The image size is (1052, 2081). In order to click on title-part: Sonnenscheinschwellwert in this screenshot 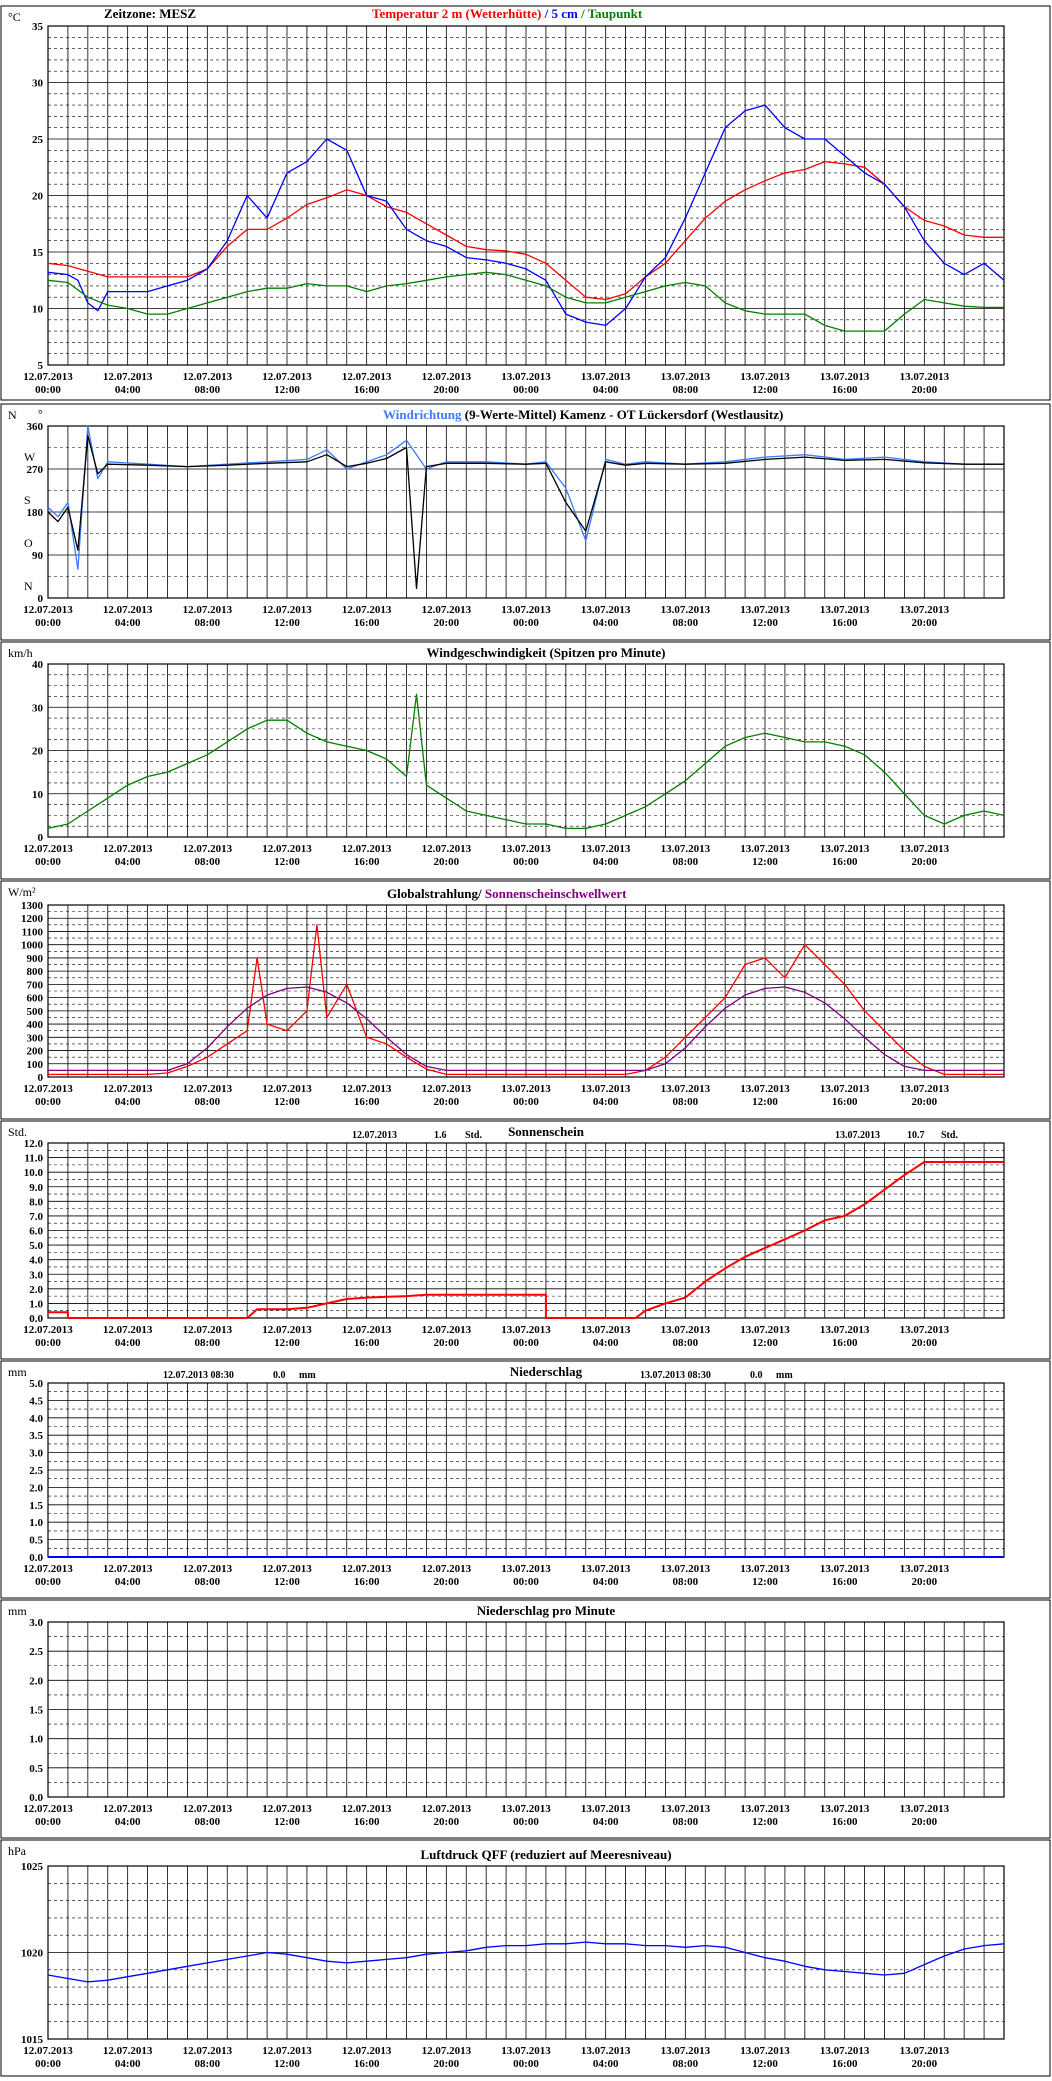, I will do `click(556, 893)`.